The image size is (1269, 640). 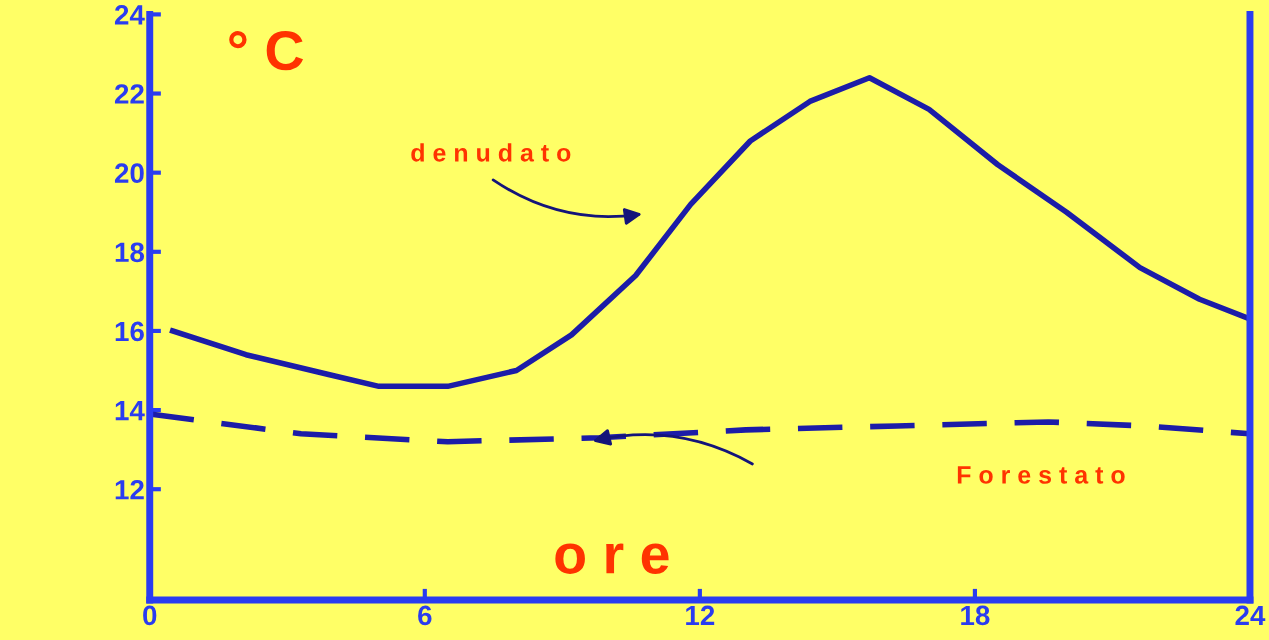 I want to click on x-tick-label: 6, so click(x=425, y=615).